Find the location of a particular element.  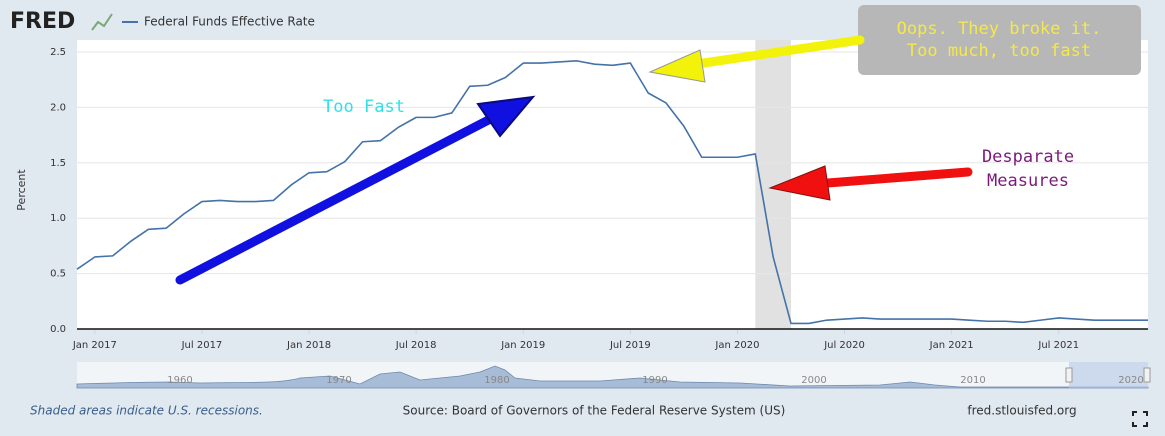

y-axis-label: Percent is located at coordinates (21, 190).